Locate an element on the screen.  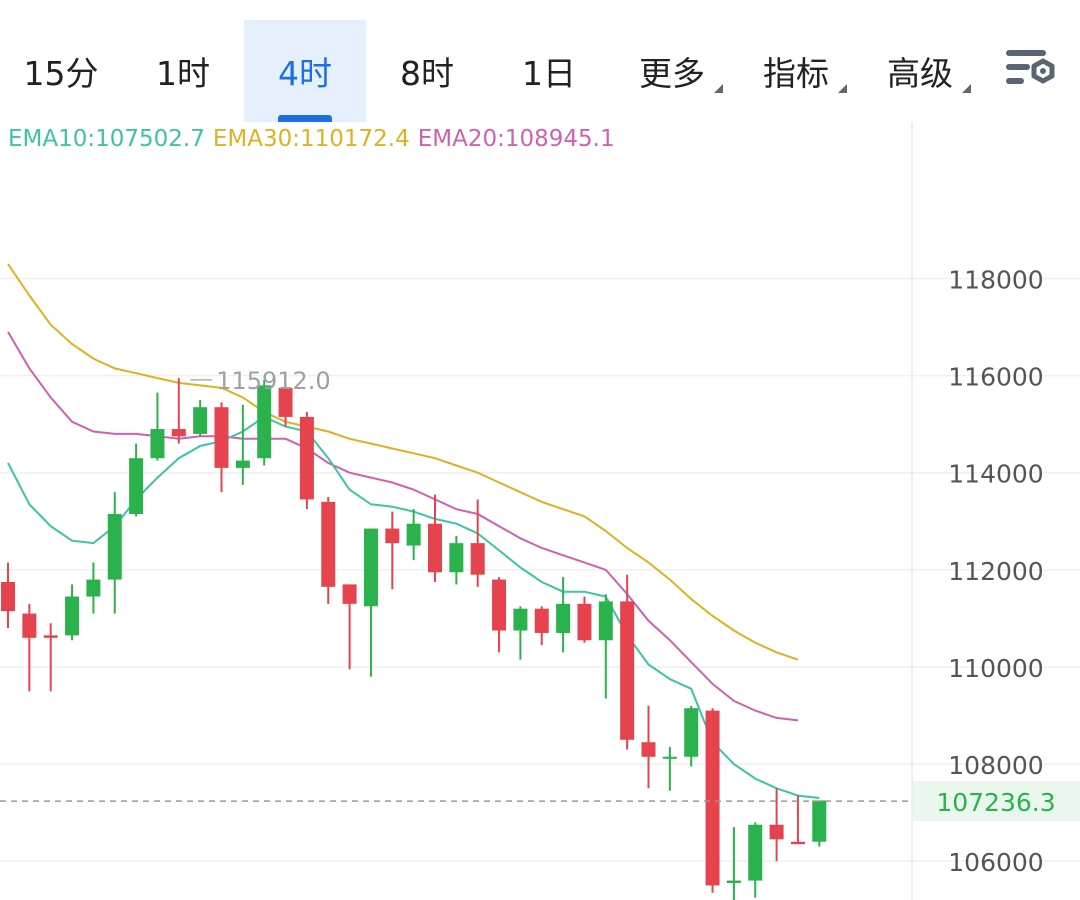
chart-settings-icon is located at coordinates (1030, 70).